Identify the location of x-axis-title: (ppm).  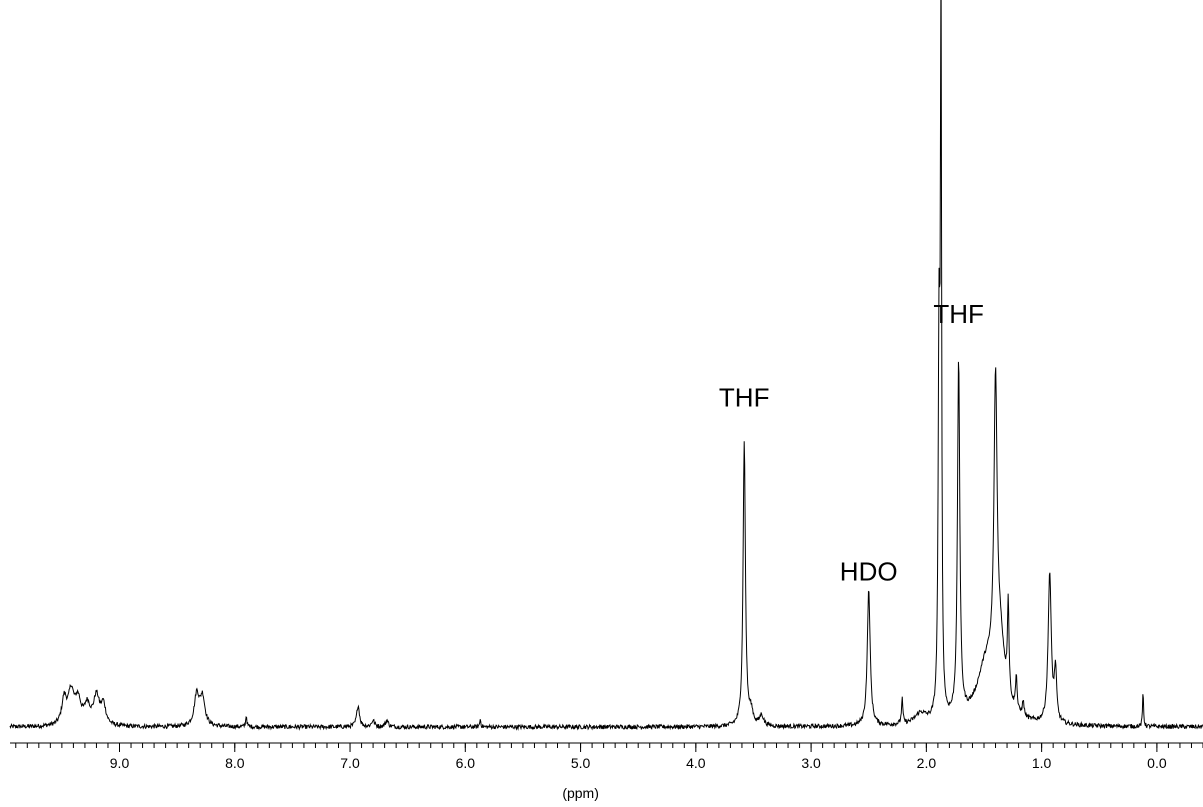
(580, 793).